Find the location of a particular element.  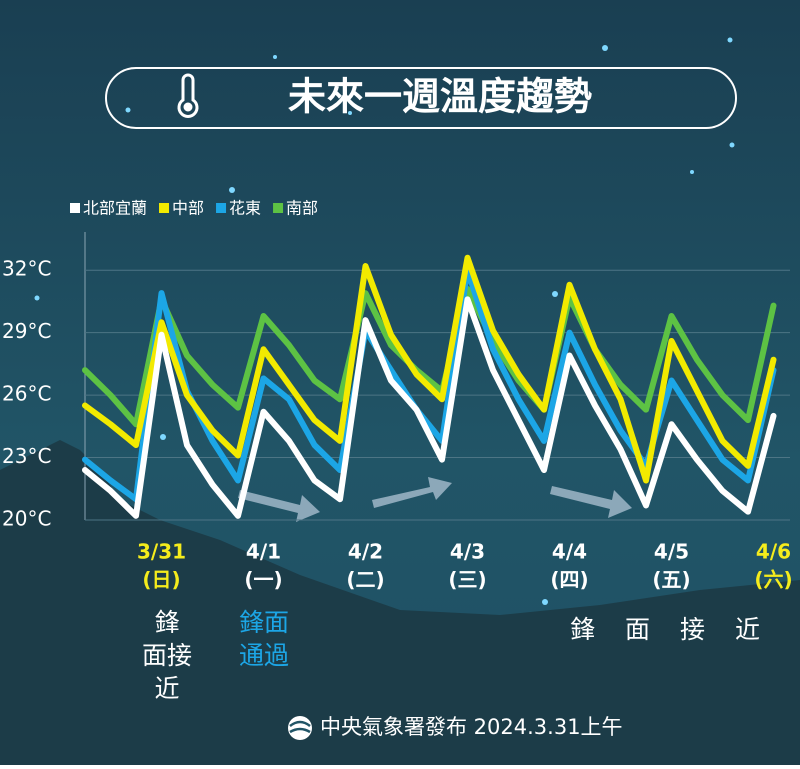

chart-title: 未來一週溫度趨勢 is located at coordinates (440, 97).